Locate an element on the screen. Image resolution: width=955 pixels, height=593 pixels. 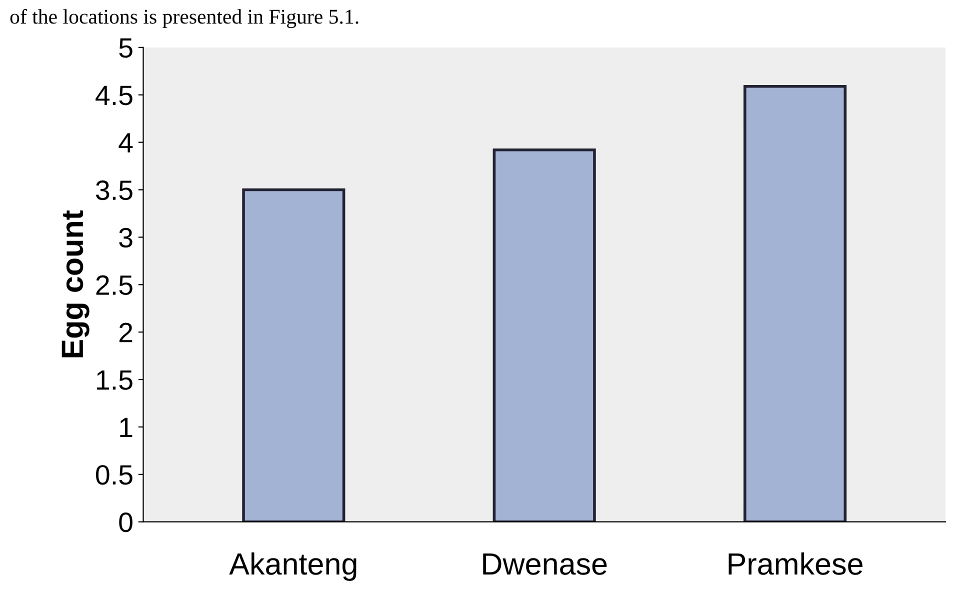
y-tick-label: 3 is located at coordinates (125, 238).